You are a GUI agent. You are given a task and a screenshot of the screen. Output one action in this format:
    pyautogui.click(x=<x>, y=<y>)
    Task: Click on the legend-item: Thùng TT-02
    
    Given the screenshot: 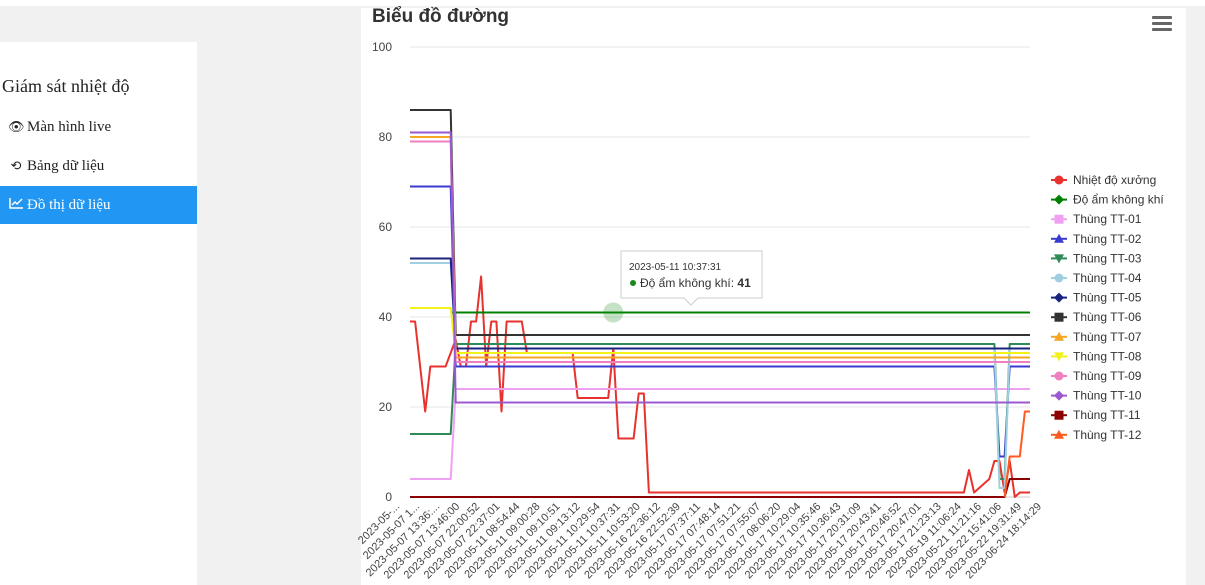 What is the action you would take?
    pyautogui.click(x=1096, y=239)
    